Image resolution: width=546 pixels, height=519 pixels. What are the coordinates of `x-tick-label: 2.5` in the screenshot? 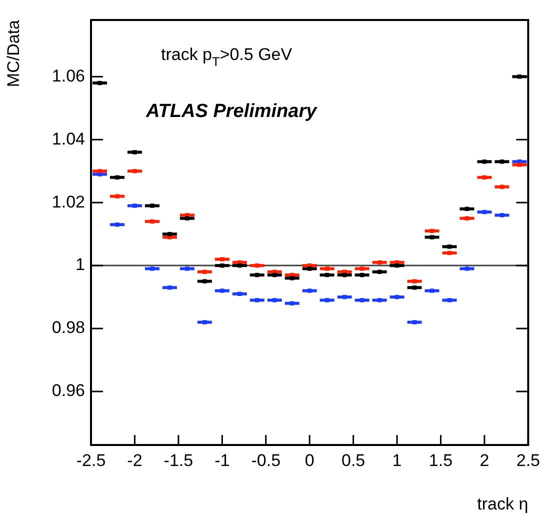 It's located at (528, 460).